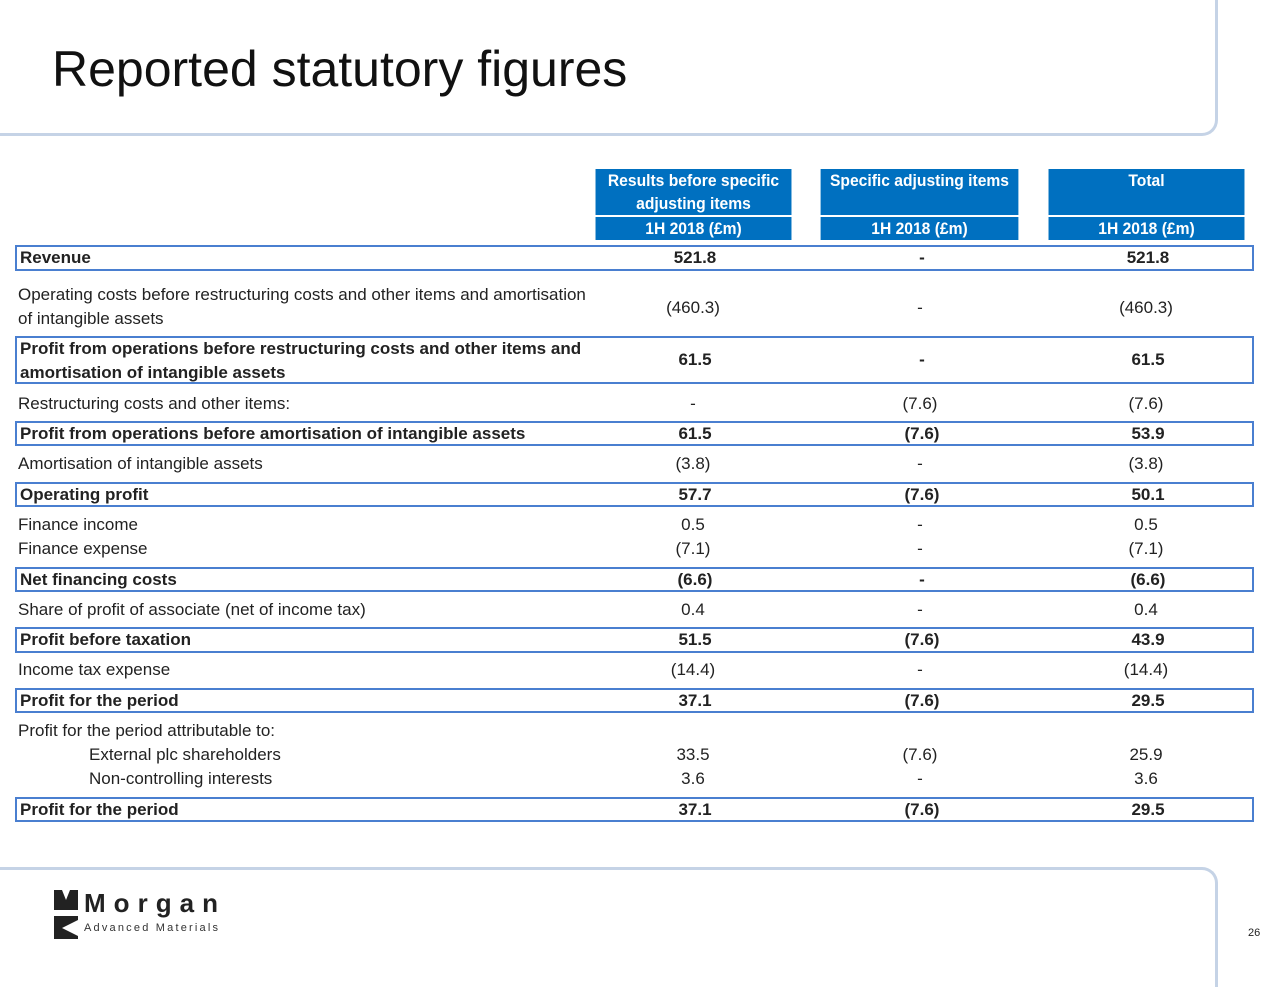 Image resolution: width=1280 pixels, height=987 pixels. Describe the element at coordinates (147, 730) in the screenshot. I see `row-label: Profit for the period attributable to:` at that location.